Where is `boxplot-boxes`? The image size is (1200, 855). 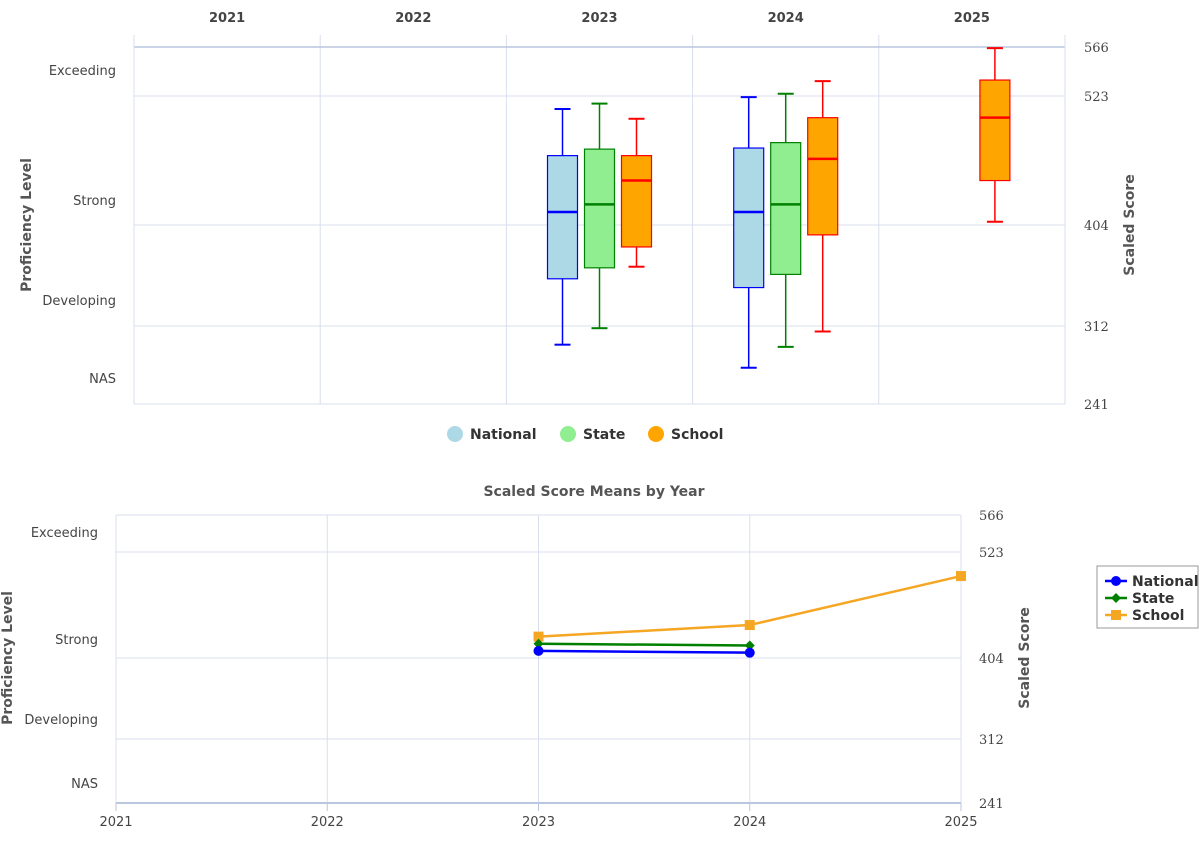 boxplot-boxes is located at coordinates (778, 208).